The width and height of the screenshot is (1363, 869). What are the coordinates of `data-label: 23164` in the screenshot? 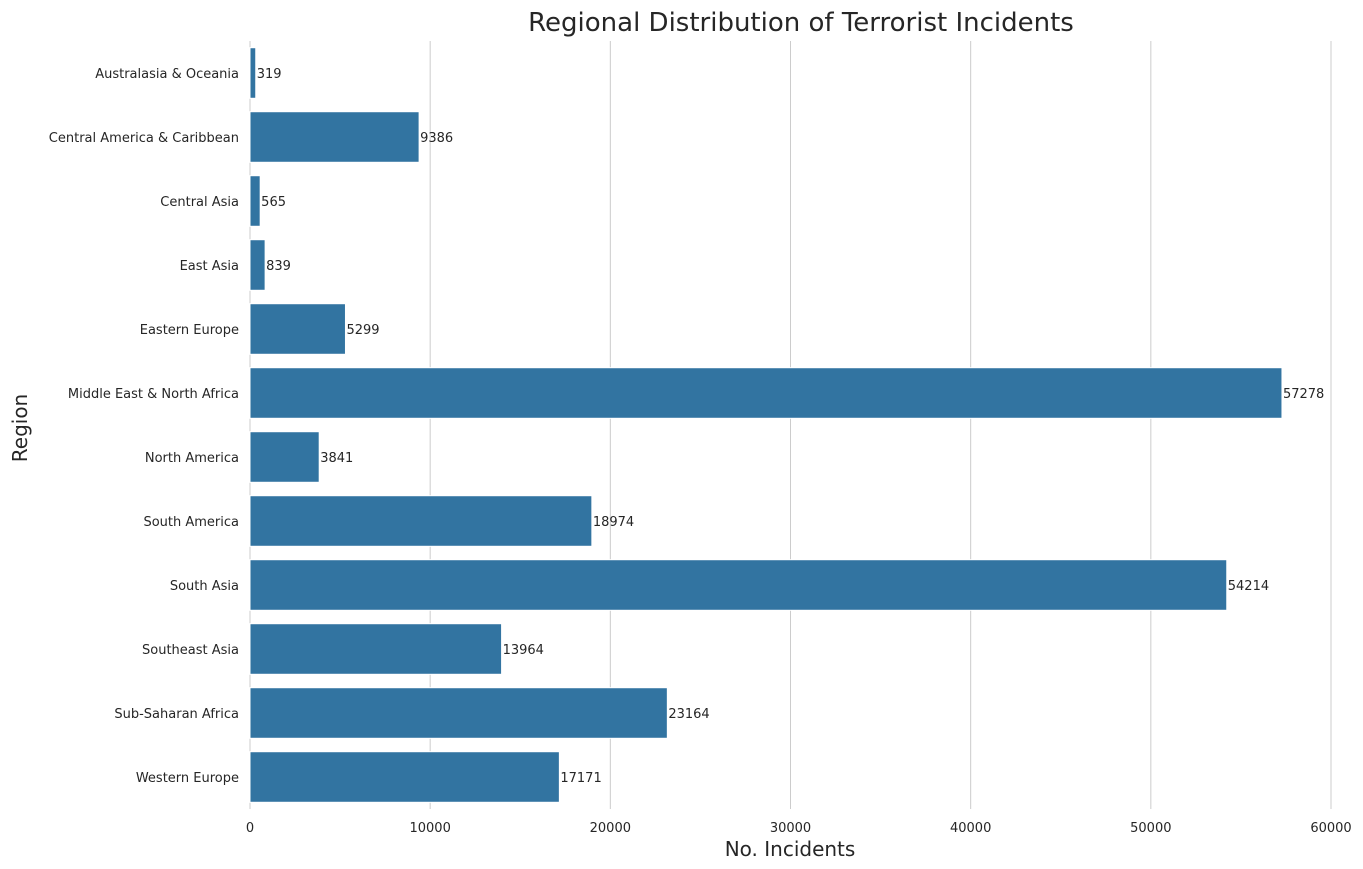 It's located at (688, 714).